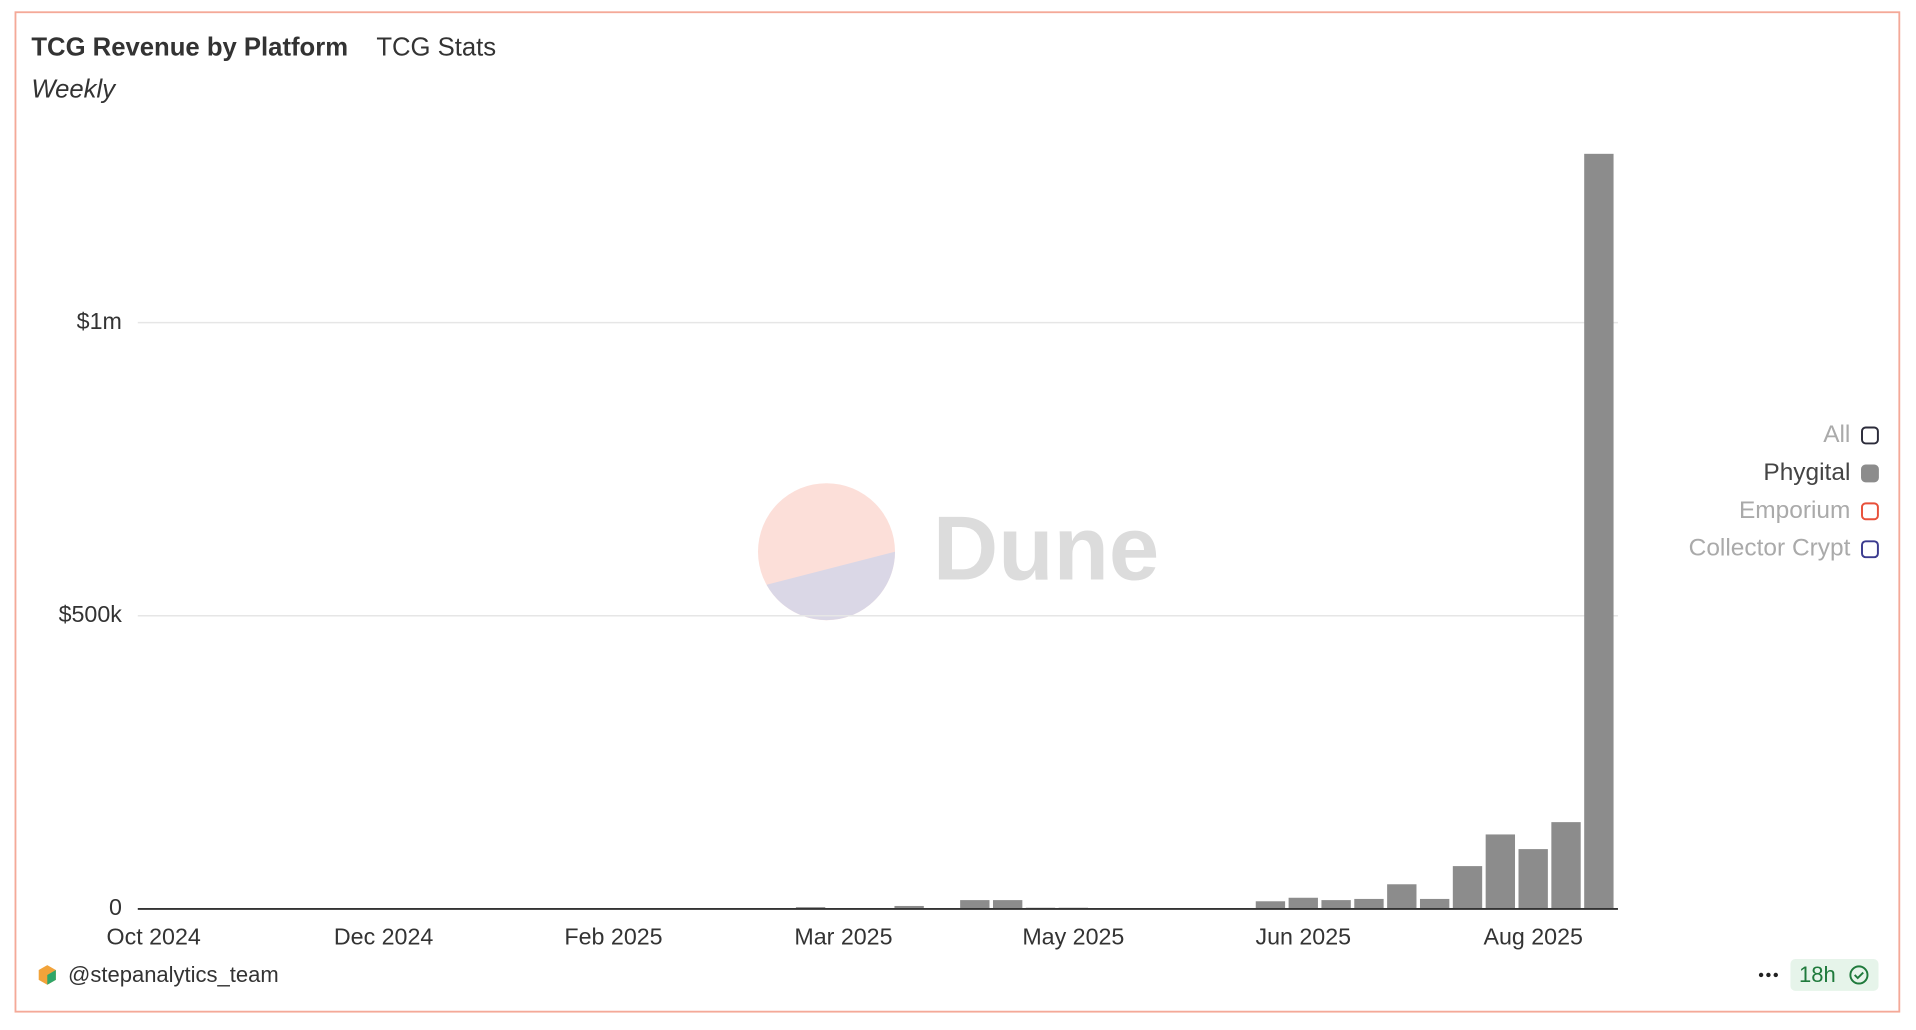  What do you see at coordinates (1836, 434) in the screenshot?
I see `legend-label: All` at bounding box center [1836, 434].